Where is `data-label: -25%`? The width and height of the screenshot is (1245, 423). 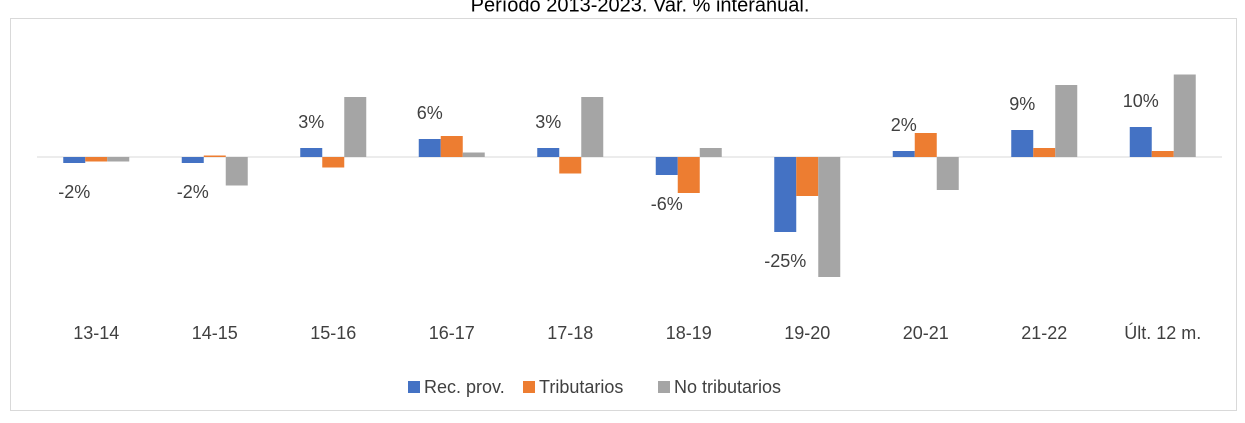 data-label: -25% is located at coordinates (785, 261).